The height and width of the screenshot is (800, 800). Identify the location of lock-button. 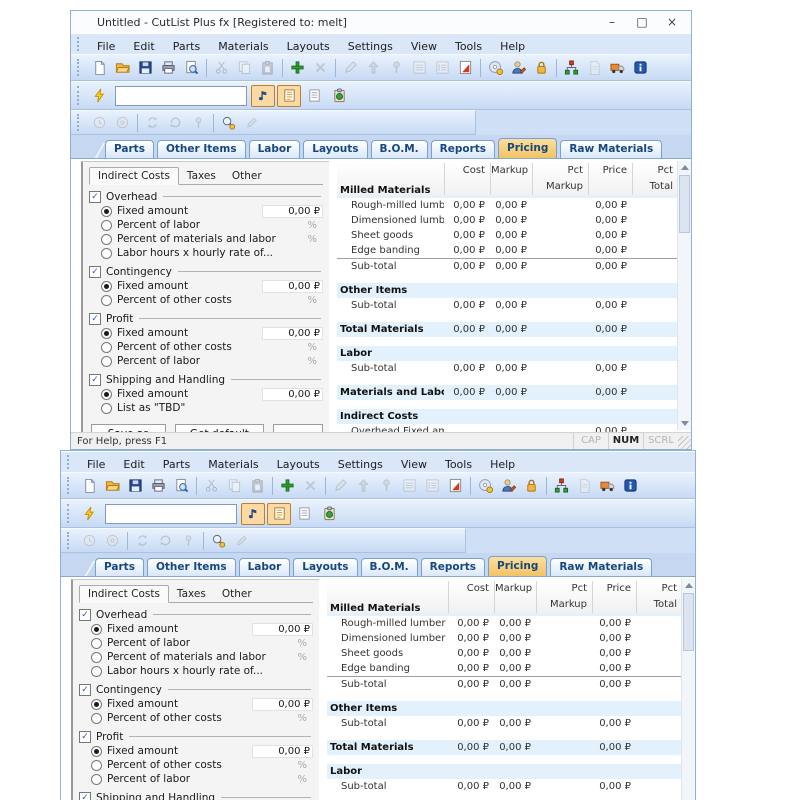
(541, 67).